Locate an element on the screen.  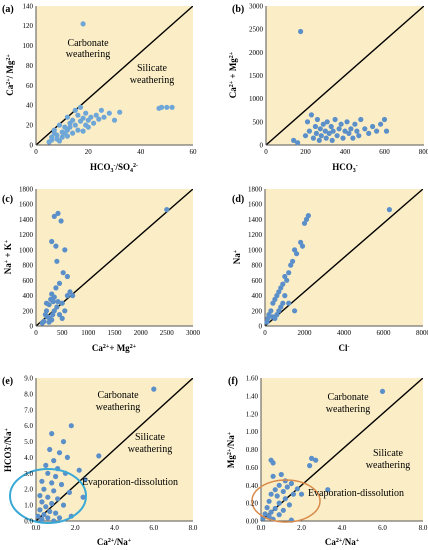
panel-d-x-tick: 2000 is located at coordinates (305, 333).